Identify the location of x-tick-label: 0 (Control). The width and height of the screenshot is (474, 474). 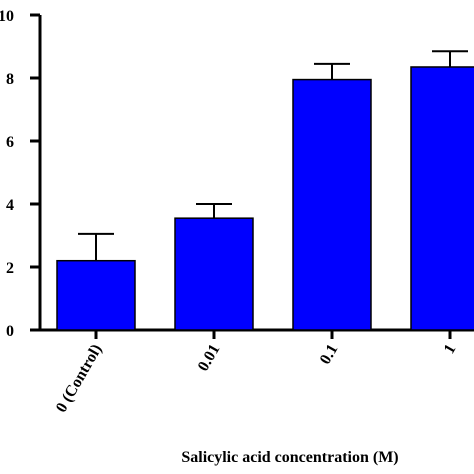
(79, 379).